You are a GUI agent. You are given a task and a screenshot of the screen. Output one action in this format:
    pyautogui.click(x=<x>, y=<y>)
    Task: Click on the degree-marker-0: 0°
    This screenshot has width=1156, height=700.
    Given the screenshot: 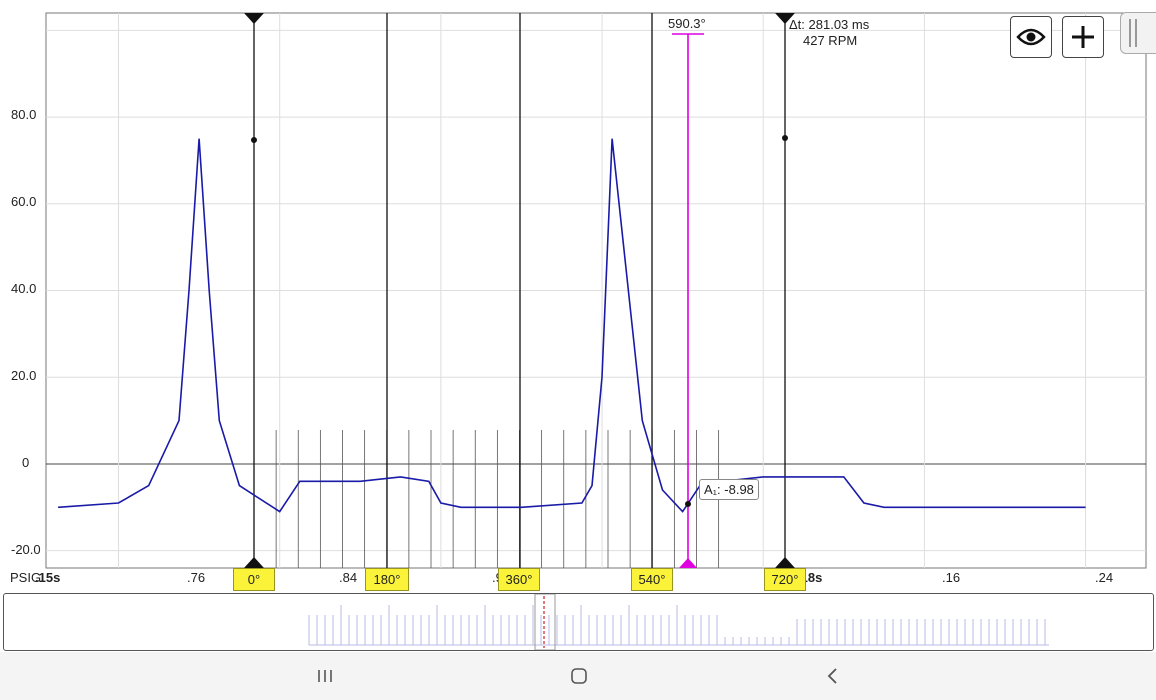 What is the action you would take?
    pyautogui.click(x=254, y=579)
    